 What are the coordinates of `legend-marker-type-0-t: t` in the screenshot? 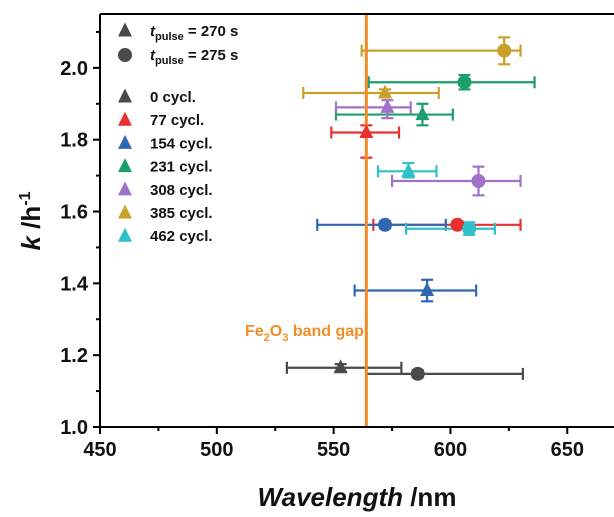 It's located at (153, 31).